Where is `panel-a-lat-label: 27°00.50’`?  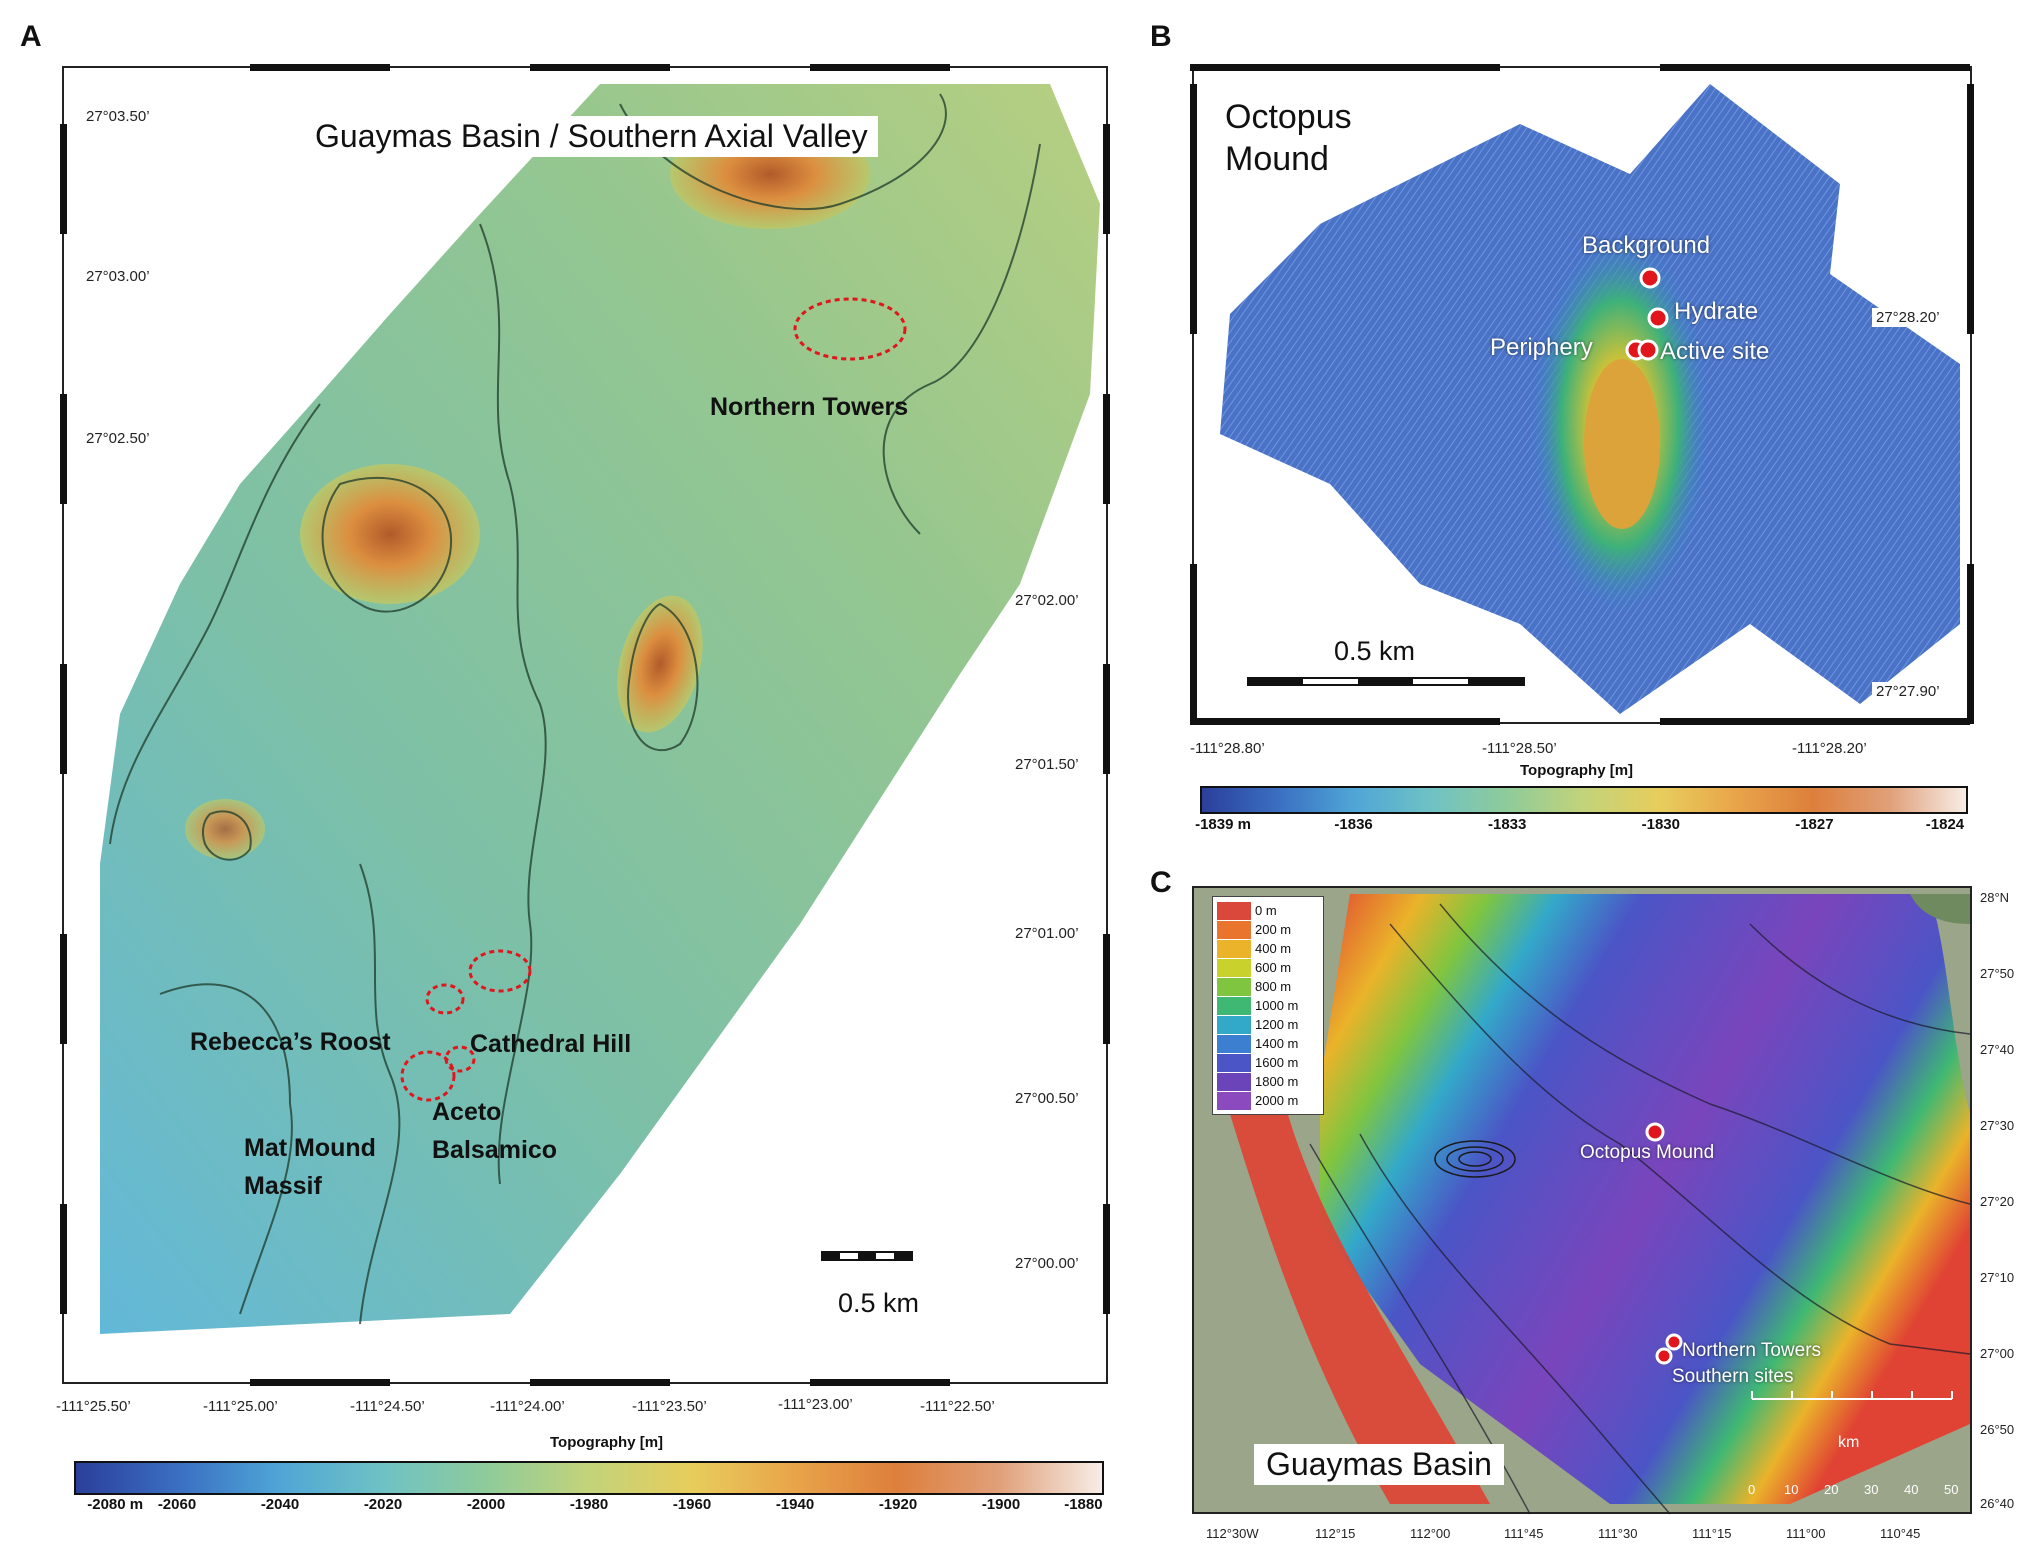 panel-a-lat-label: 27°00.50’ is located at coordinates (1047, 1098).